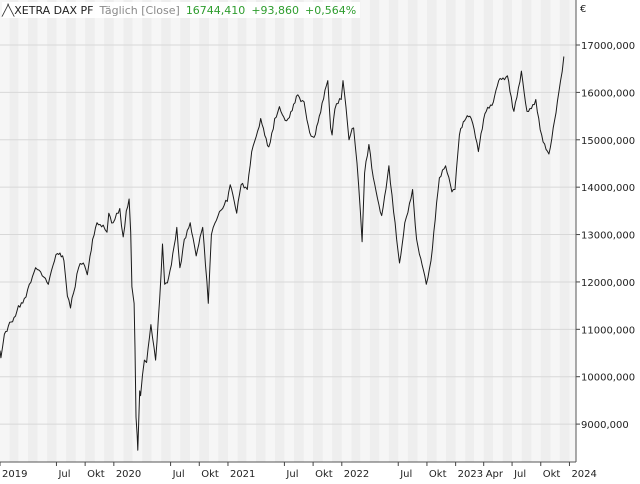 This screenshot has width=640, height=484. What do you see at coordinates (608, 141) in the screenshot?
I see `y-tick-label: 15000,000` at bounding box center [608, 141].